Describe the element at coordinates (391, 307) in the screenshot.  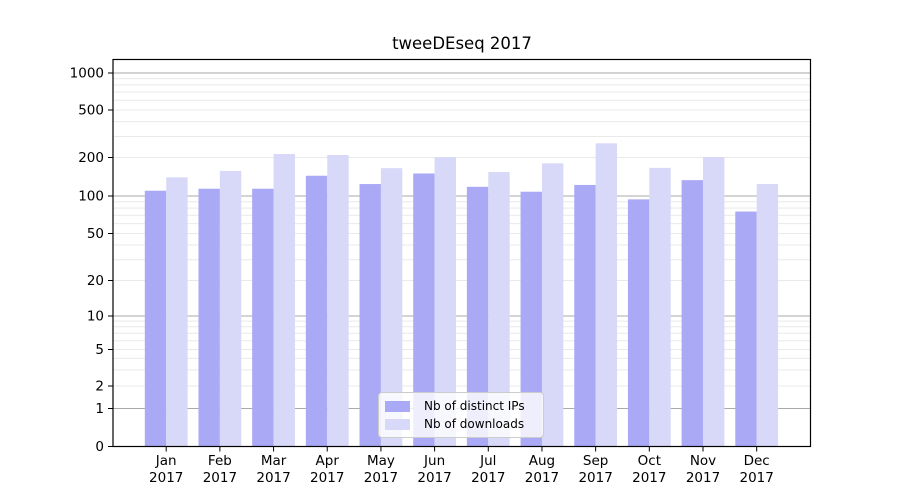
I see `bar-downloads-may` at that location.